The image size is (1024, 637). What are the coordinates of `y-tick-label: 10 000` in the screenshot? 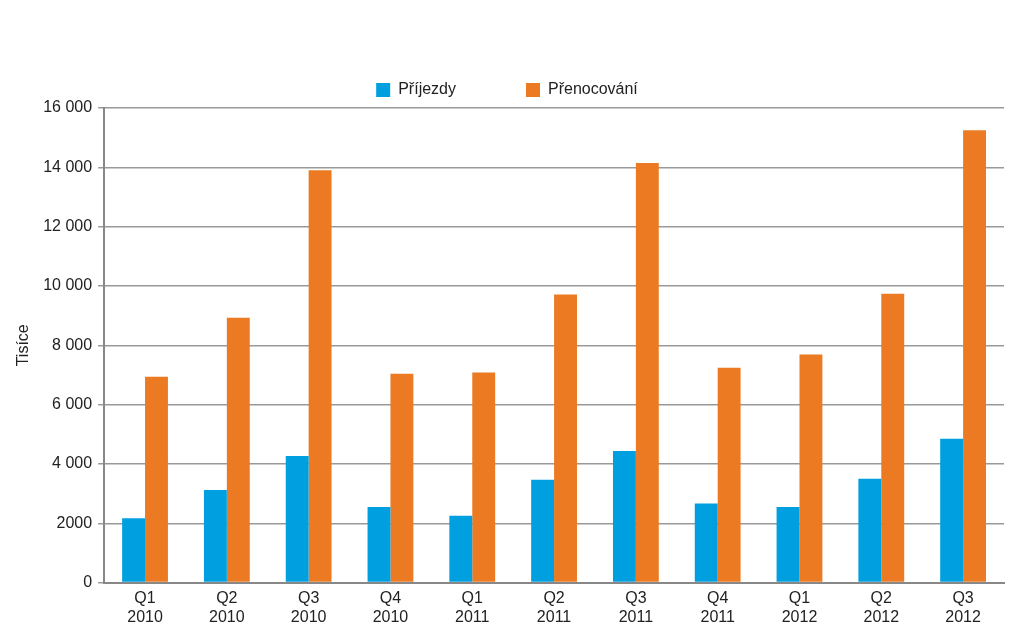 It's located at (68, 285).